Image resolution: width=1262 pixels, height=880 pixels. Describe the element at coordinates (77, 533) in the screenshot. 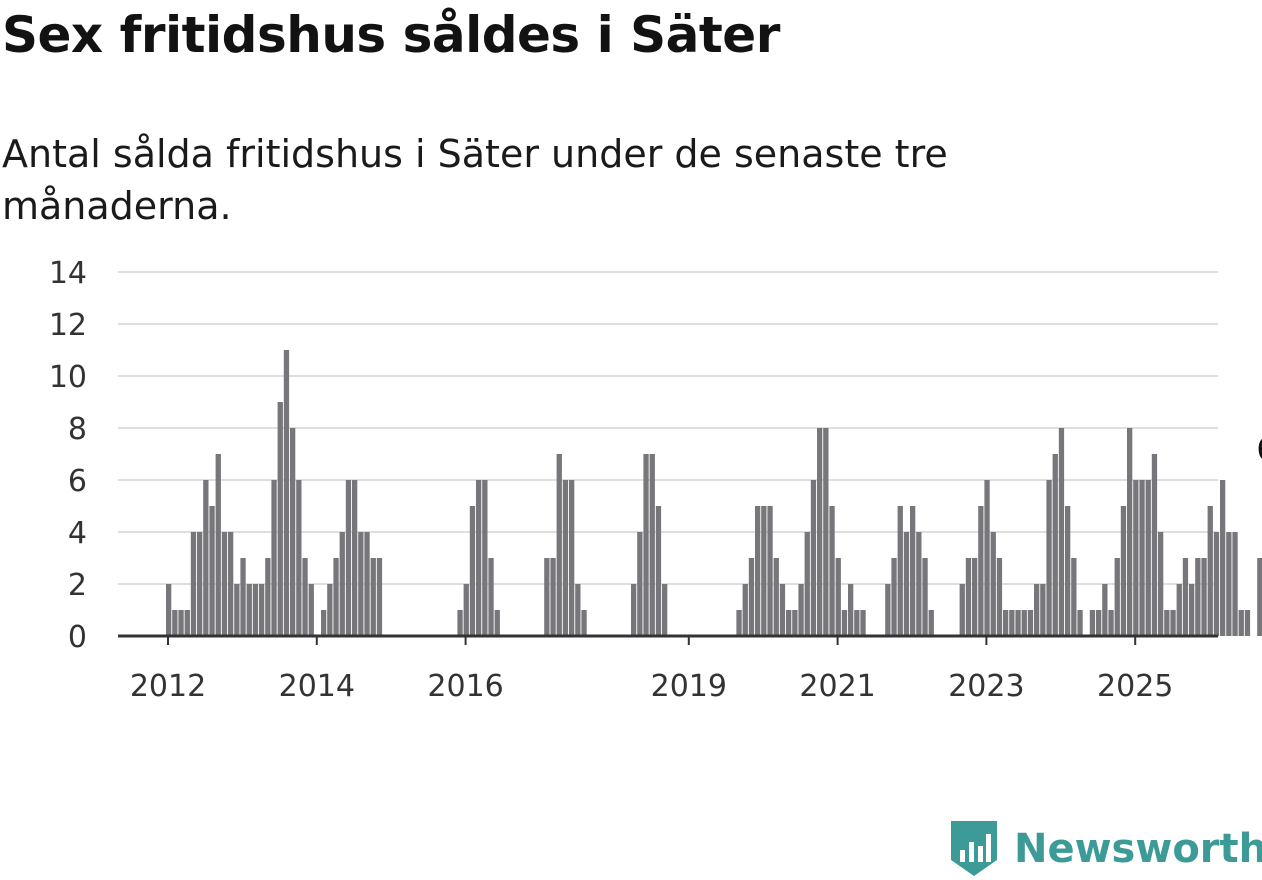

I see `y-tick-label: 4` at that location.